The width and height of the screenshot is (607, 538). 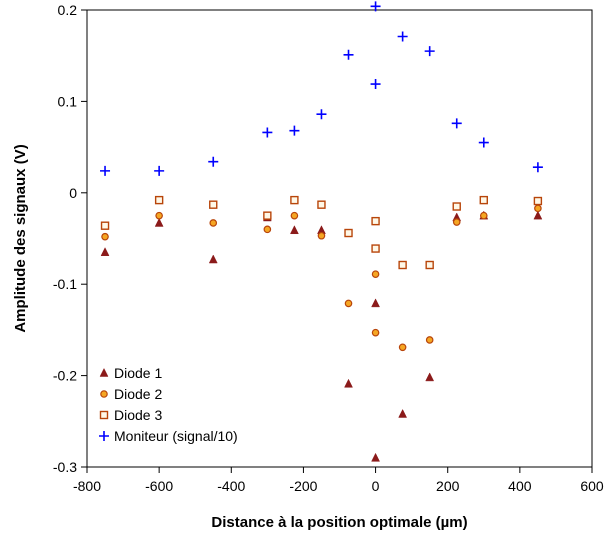 I want to click on legend-label: Diode 2, so click(x=138, y=394).